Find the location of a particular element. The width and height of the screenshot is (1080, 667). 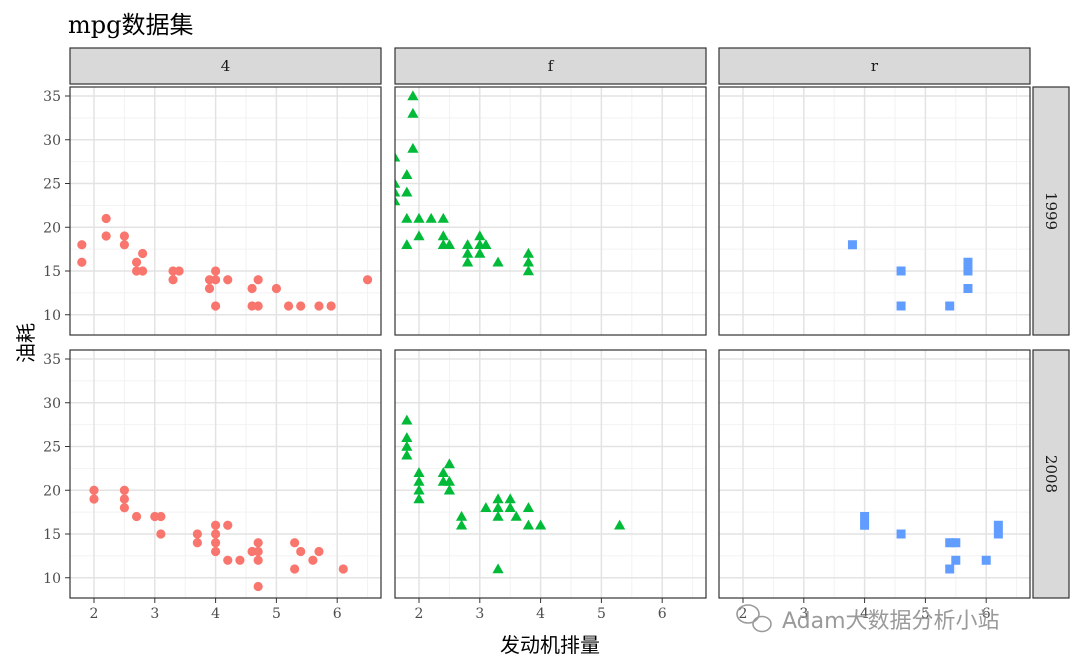

strip-col-4: 4 is located at coordinates (225, 66).